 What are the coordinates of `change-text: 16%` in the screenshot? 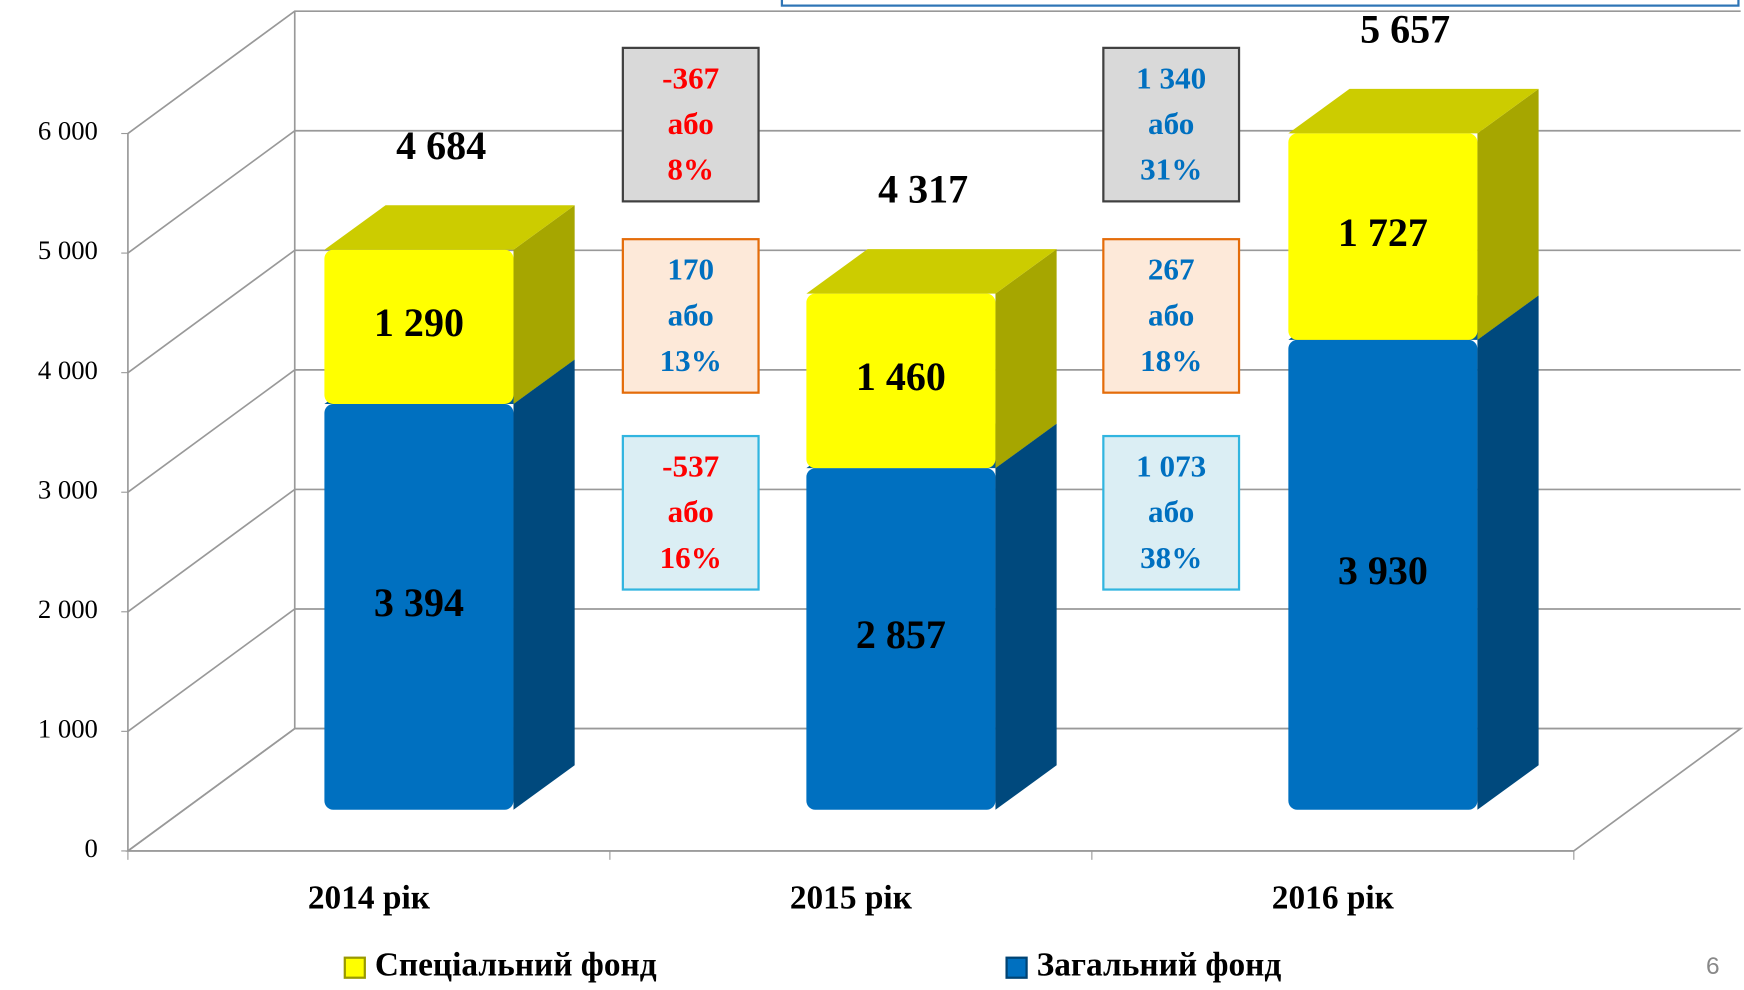 It's located at (691, 557).